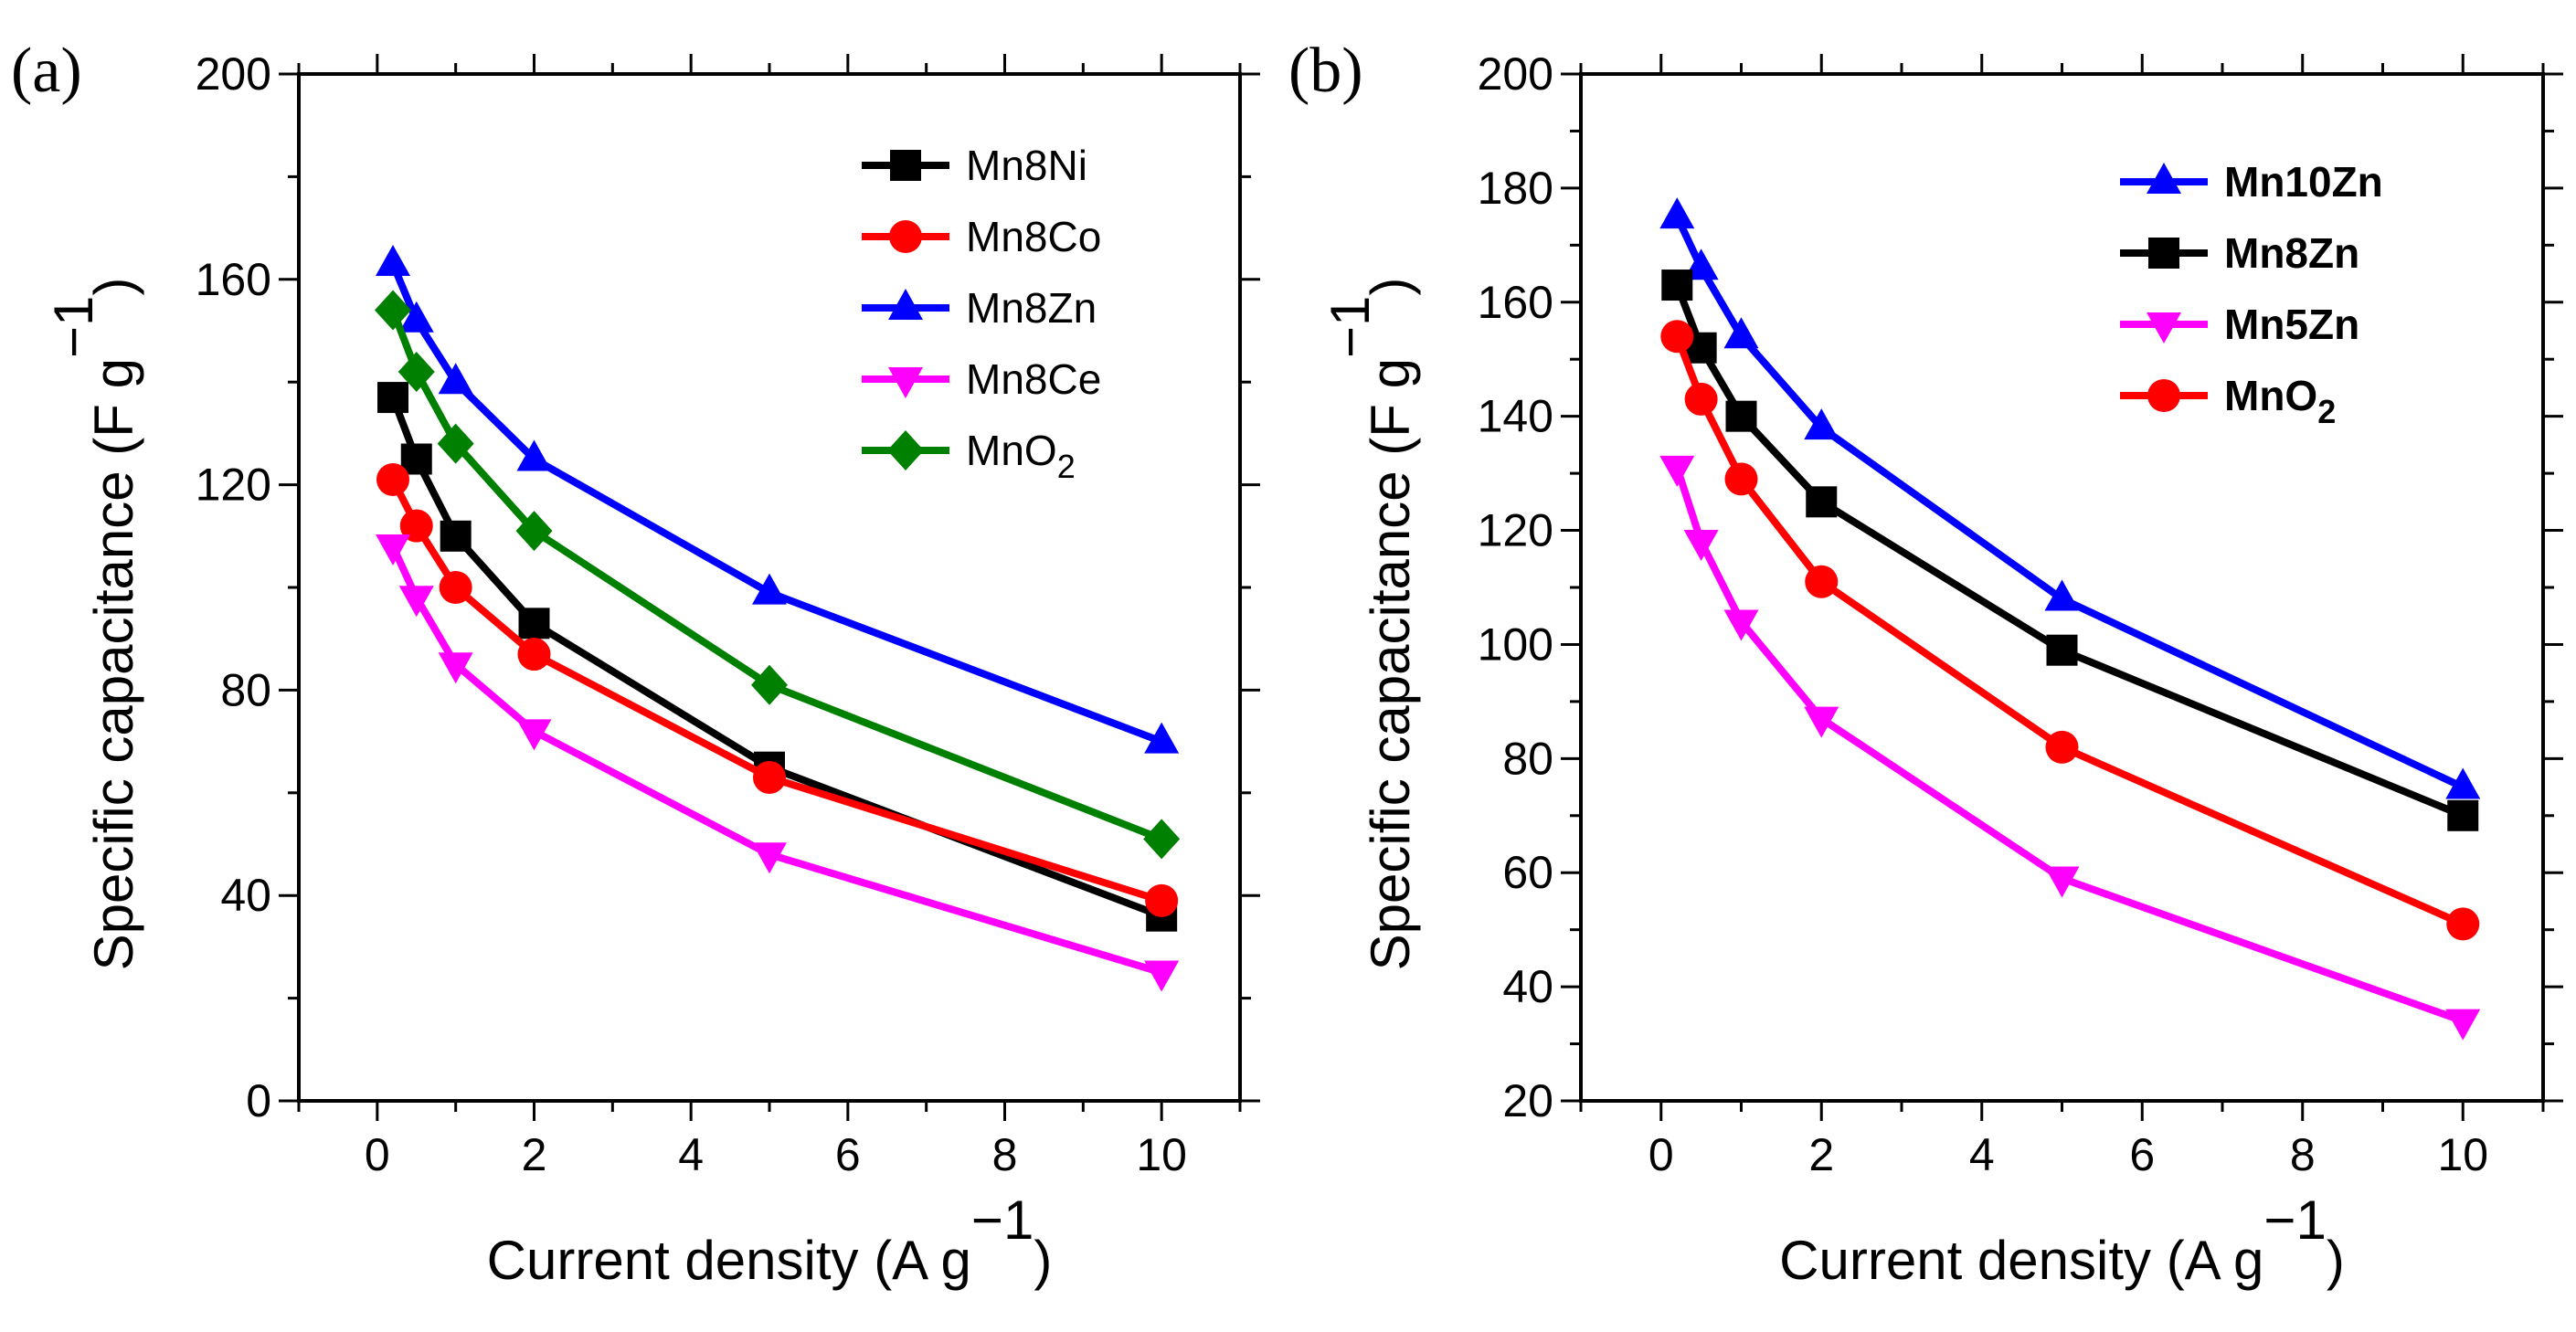 This screenshot has height=1332, width=2576. What do you see at coordinates (1515, 644) in the screenshot?
I see `y-tick-label: 100` at bounding box center [1515, 644].